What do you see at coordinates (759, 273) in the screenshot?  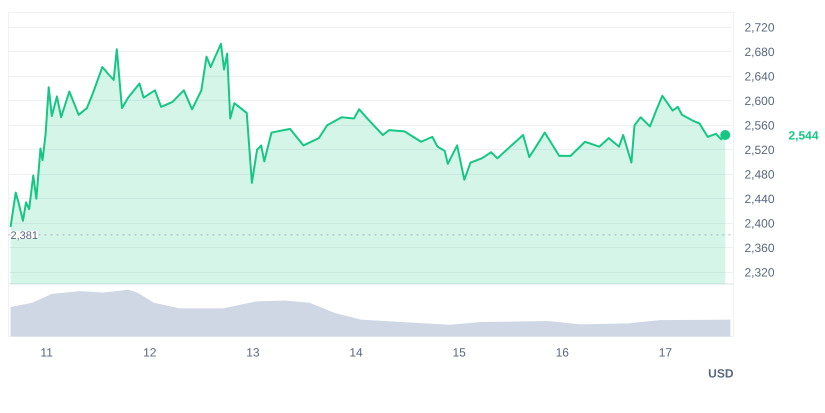 I see `y-tick-label: 2,320` at bounding box center [759, 273].